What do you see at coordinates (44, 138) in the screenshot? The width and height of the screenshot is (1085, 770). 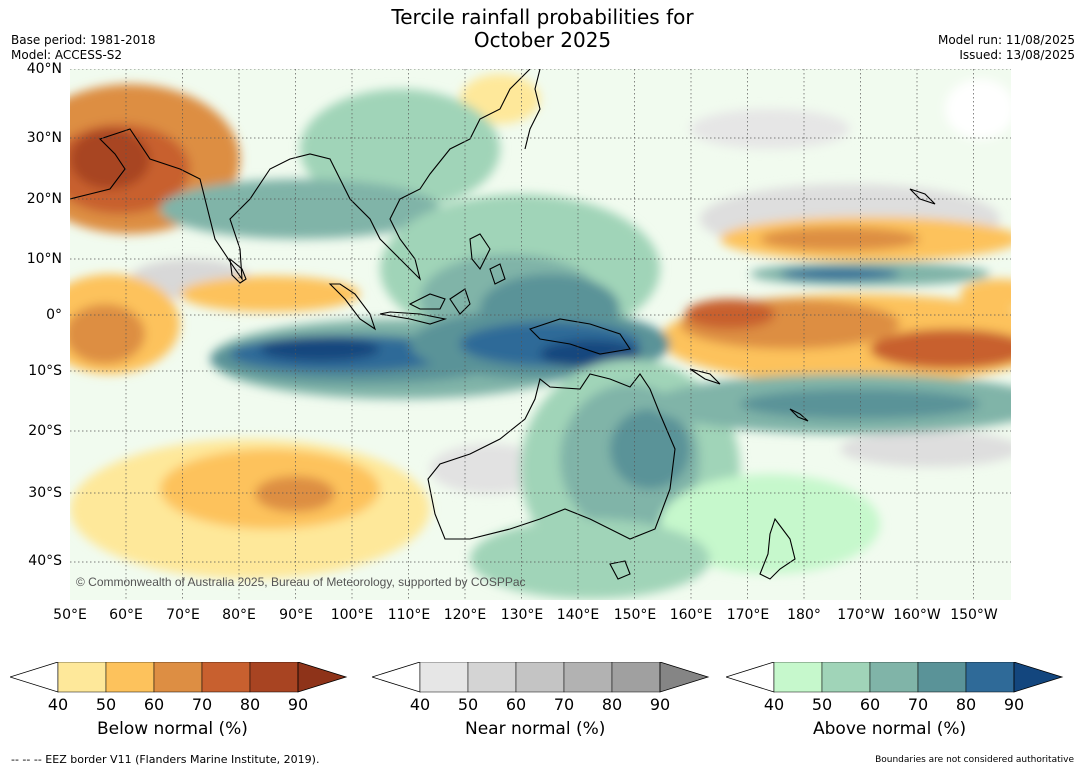 I see `lat-label-30n: 30°N` at bounding box center [44, 138].